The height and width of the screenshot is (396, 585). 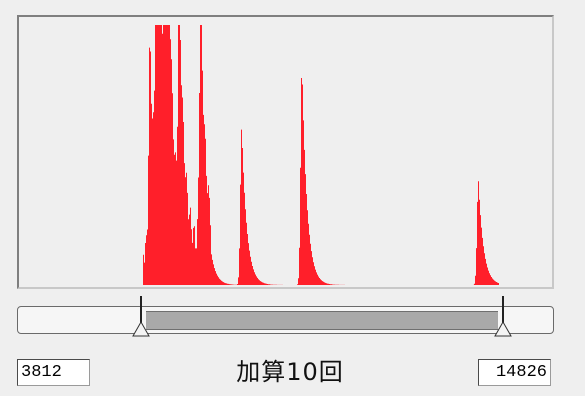 What do you see at coordinates (514, 372) in the screenshot?
I see `max-value-field: 14826` at bounding box center [514, 372].